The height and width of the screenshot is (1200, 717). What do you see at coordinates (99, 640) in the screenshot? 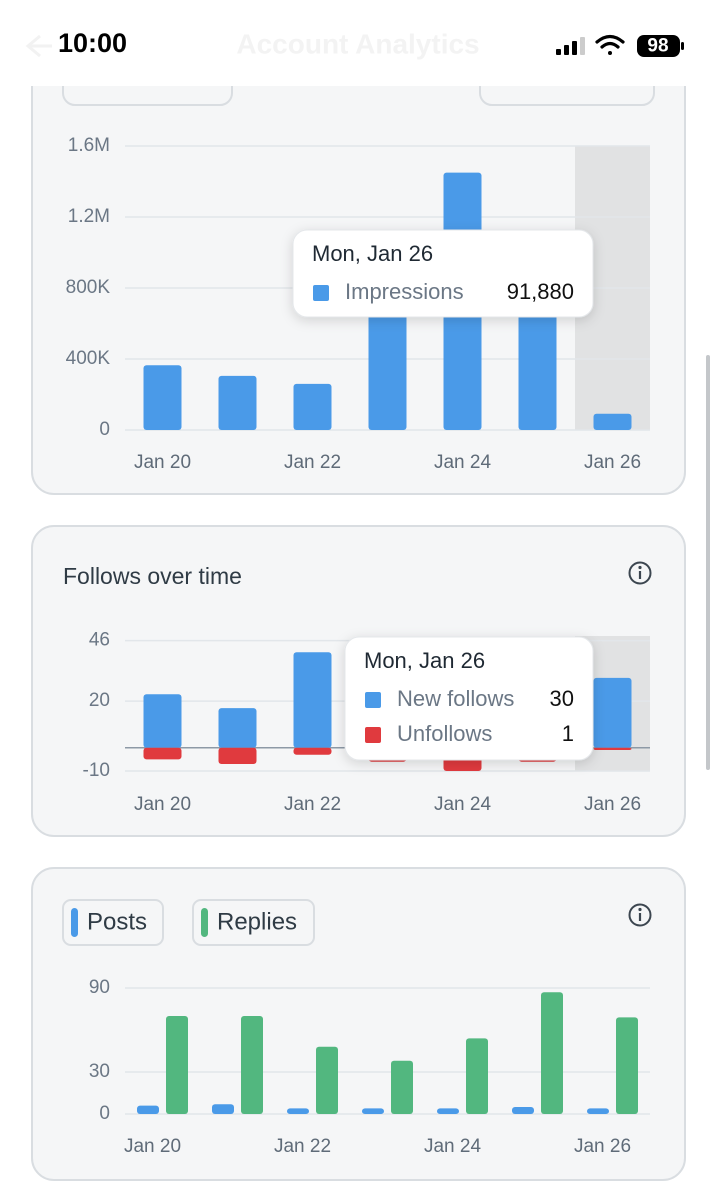
I see `y-tick-label: 46` at bounding box center [99, 640].